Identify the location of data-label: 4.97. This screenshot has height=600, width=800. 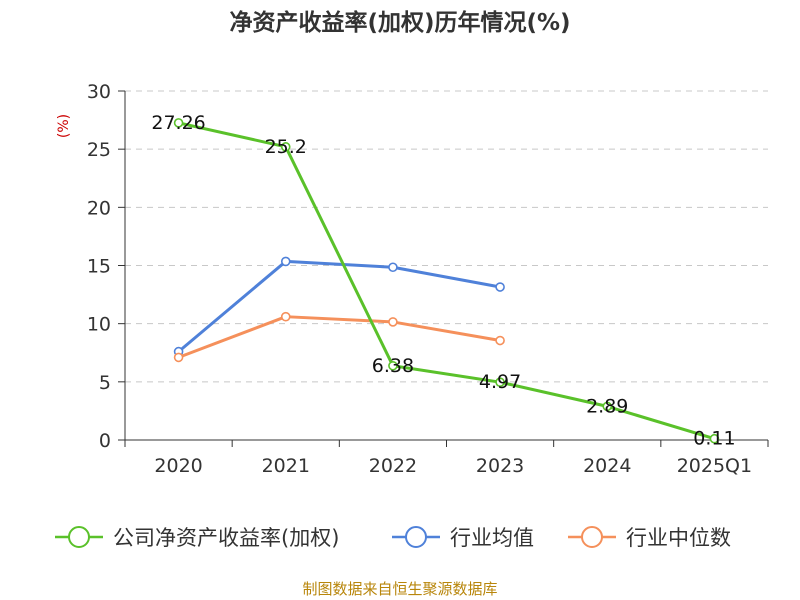
(500, 382).